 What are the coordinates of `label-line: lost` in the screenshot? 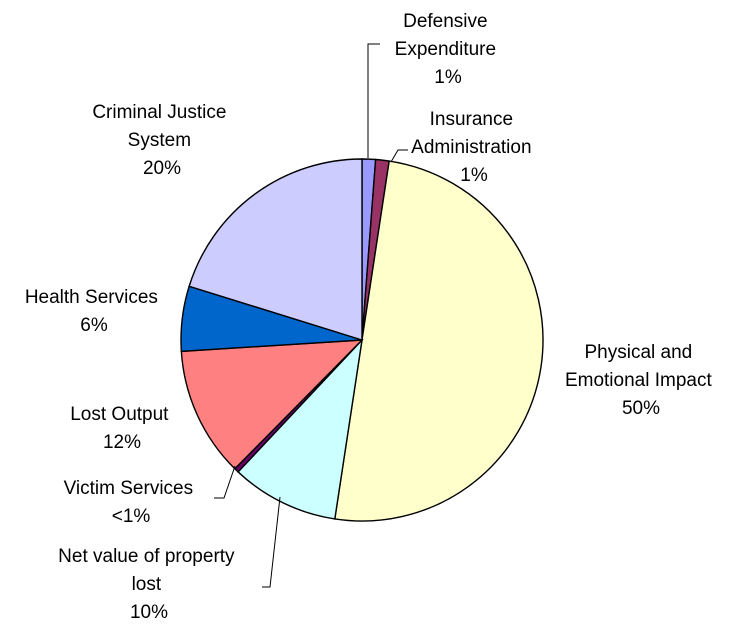 It's located at (147, 584).